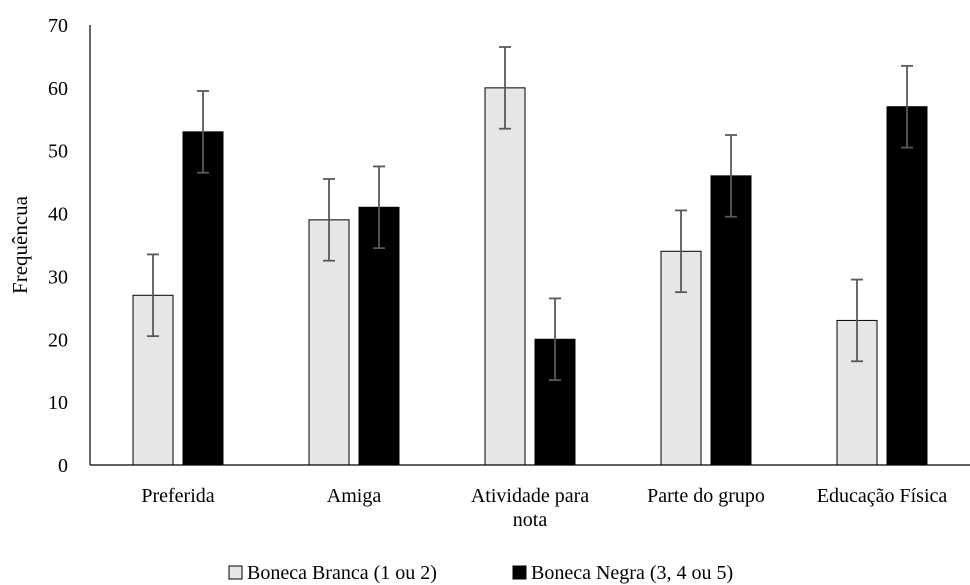 This screenshot has height=585, width=970. What do you see at coordinates (530, 496) in the screenshot?
I see `x-tick-label: Atividade para` at bounding box center [530, 496].